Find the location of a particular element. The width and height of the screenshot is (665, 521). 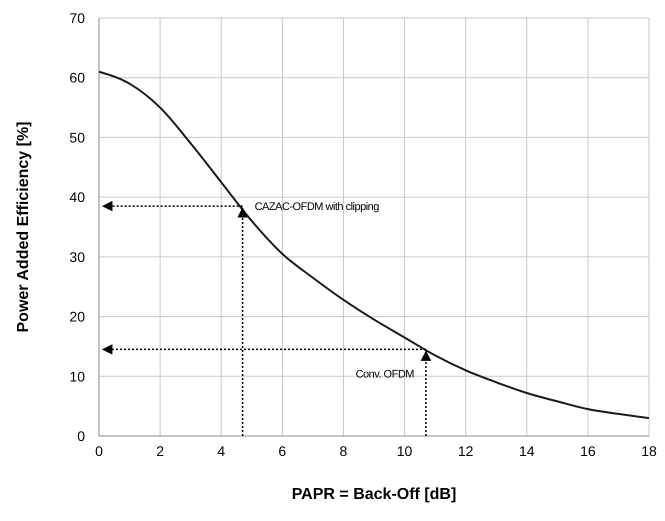

x-tick-label: 2 is located at coordinates (160, 451).